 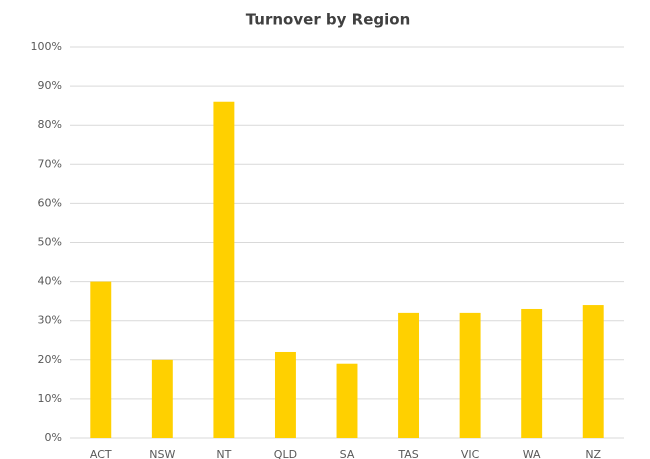 What do you see at coordinates (285, 453) in the screenshot?
I see `x-tick-label: QLD` at bounding box center [285, 453].